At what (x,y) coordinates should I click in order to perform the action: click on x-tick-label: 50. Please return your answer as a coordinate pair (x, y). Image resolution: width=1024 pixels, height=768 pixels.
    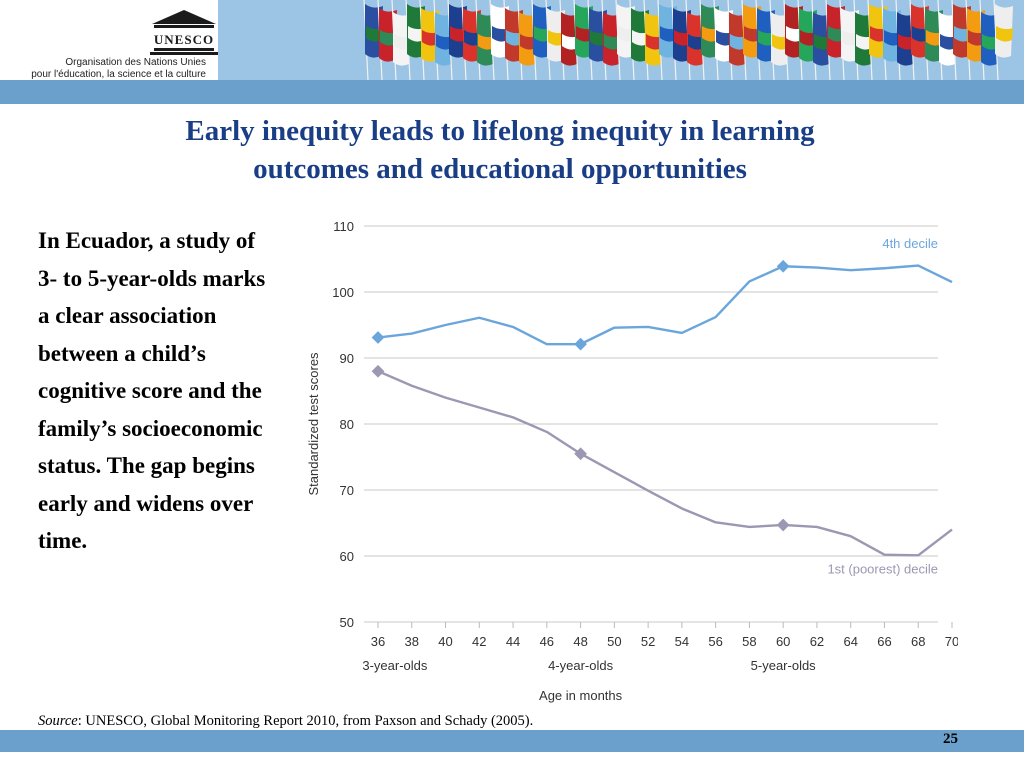
    Looking at the image, I should click on (614, 641).